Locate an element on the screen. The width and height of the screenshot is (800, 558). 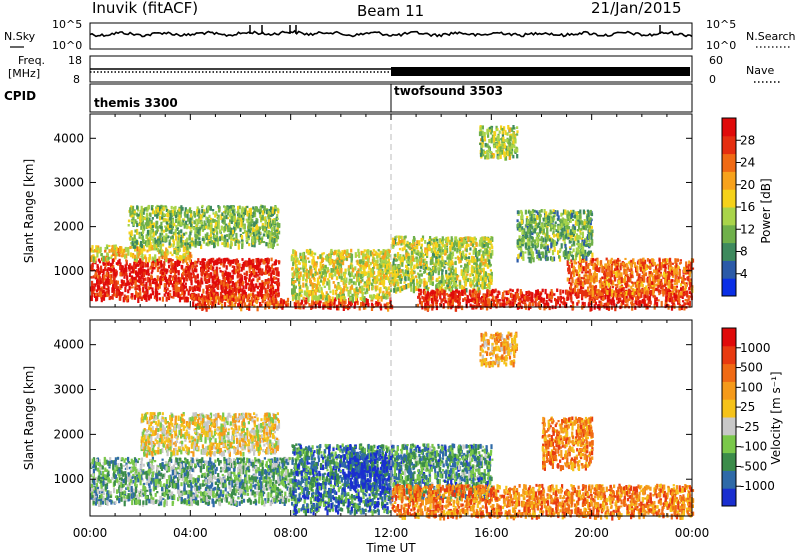
nave-label: Nave is located at coordinates (760, 70).